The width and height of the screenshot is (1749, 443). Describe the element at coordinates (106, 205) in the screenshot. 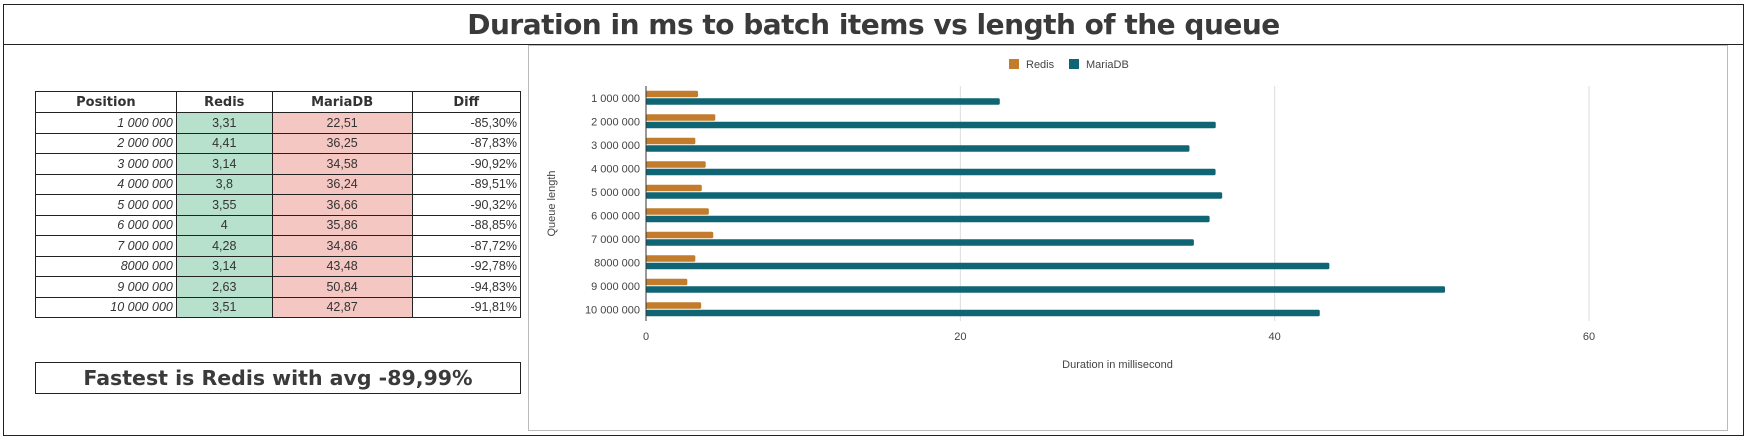

I see `cell-position: 5 000 000` at that location.